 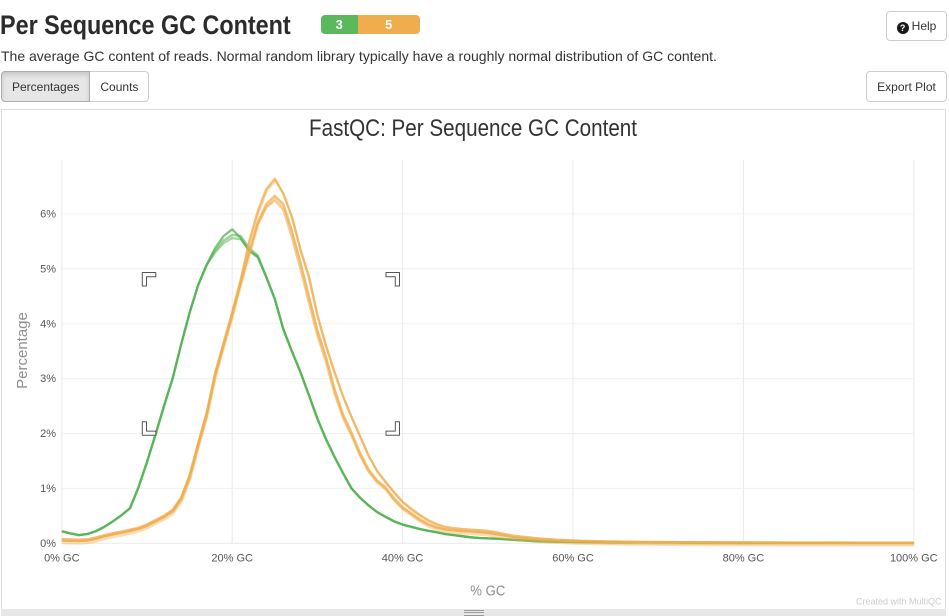 What do you see at coordinates (232, 559) in the screenshot?
I see `svg-text: 20% GC` at bounding box center [232, 559].